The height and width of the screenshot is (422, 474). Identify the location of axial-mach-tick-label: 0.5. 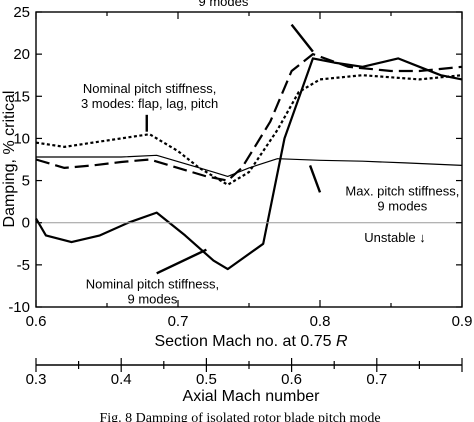
(206, 379).